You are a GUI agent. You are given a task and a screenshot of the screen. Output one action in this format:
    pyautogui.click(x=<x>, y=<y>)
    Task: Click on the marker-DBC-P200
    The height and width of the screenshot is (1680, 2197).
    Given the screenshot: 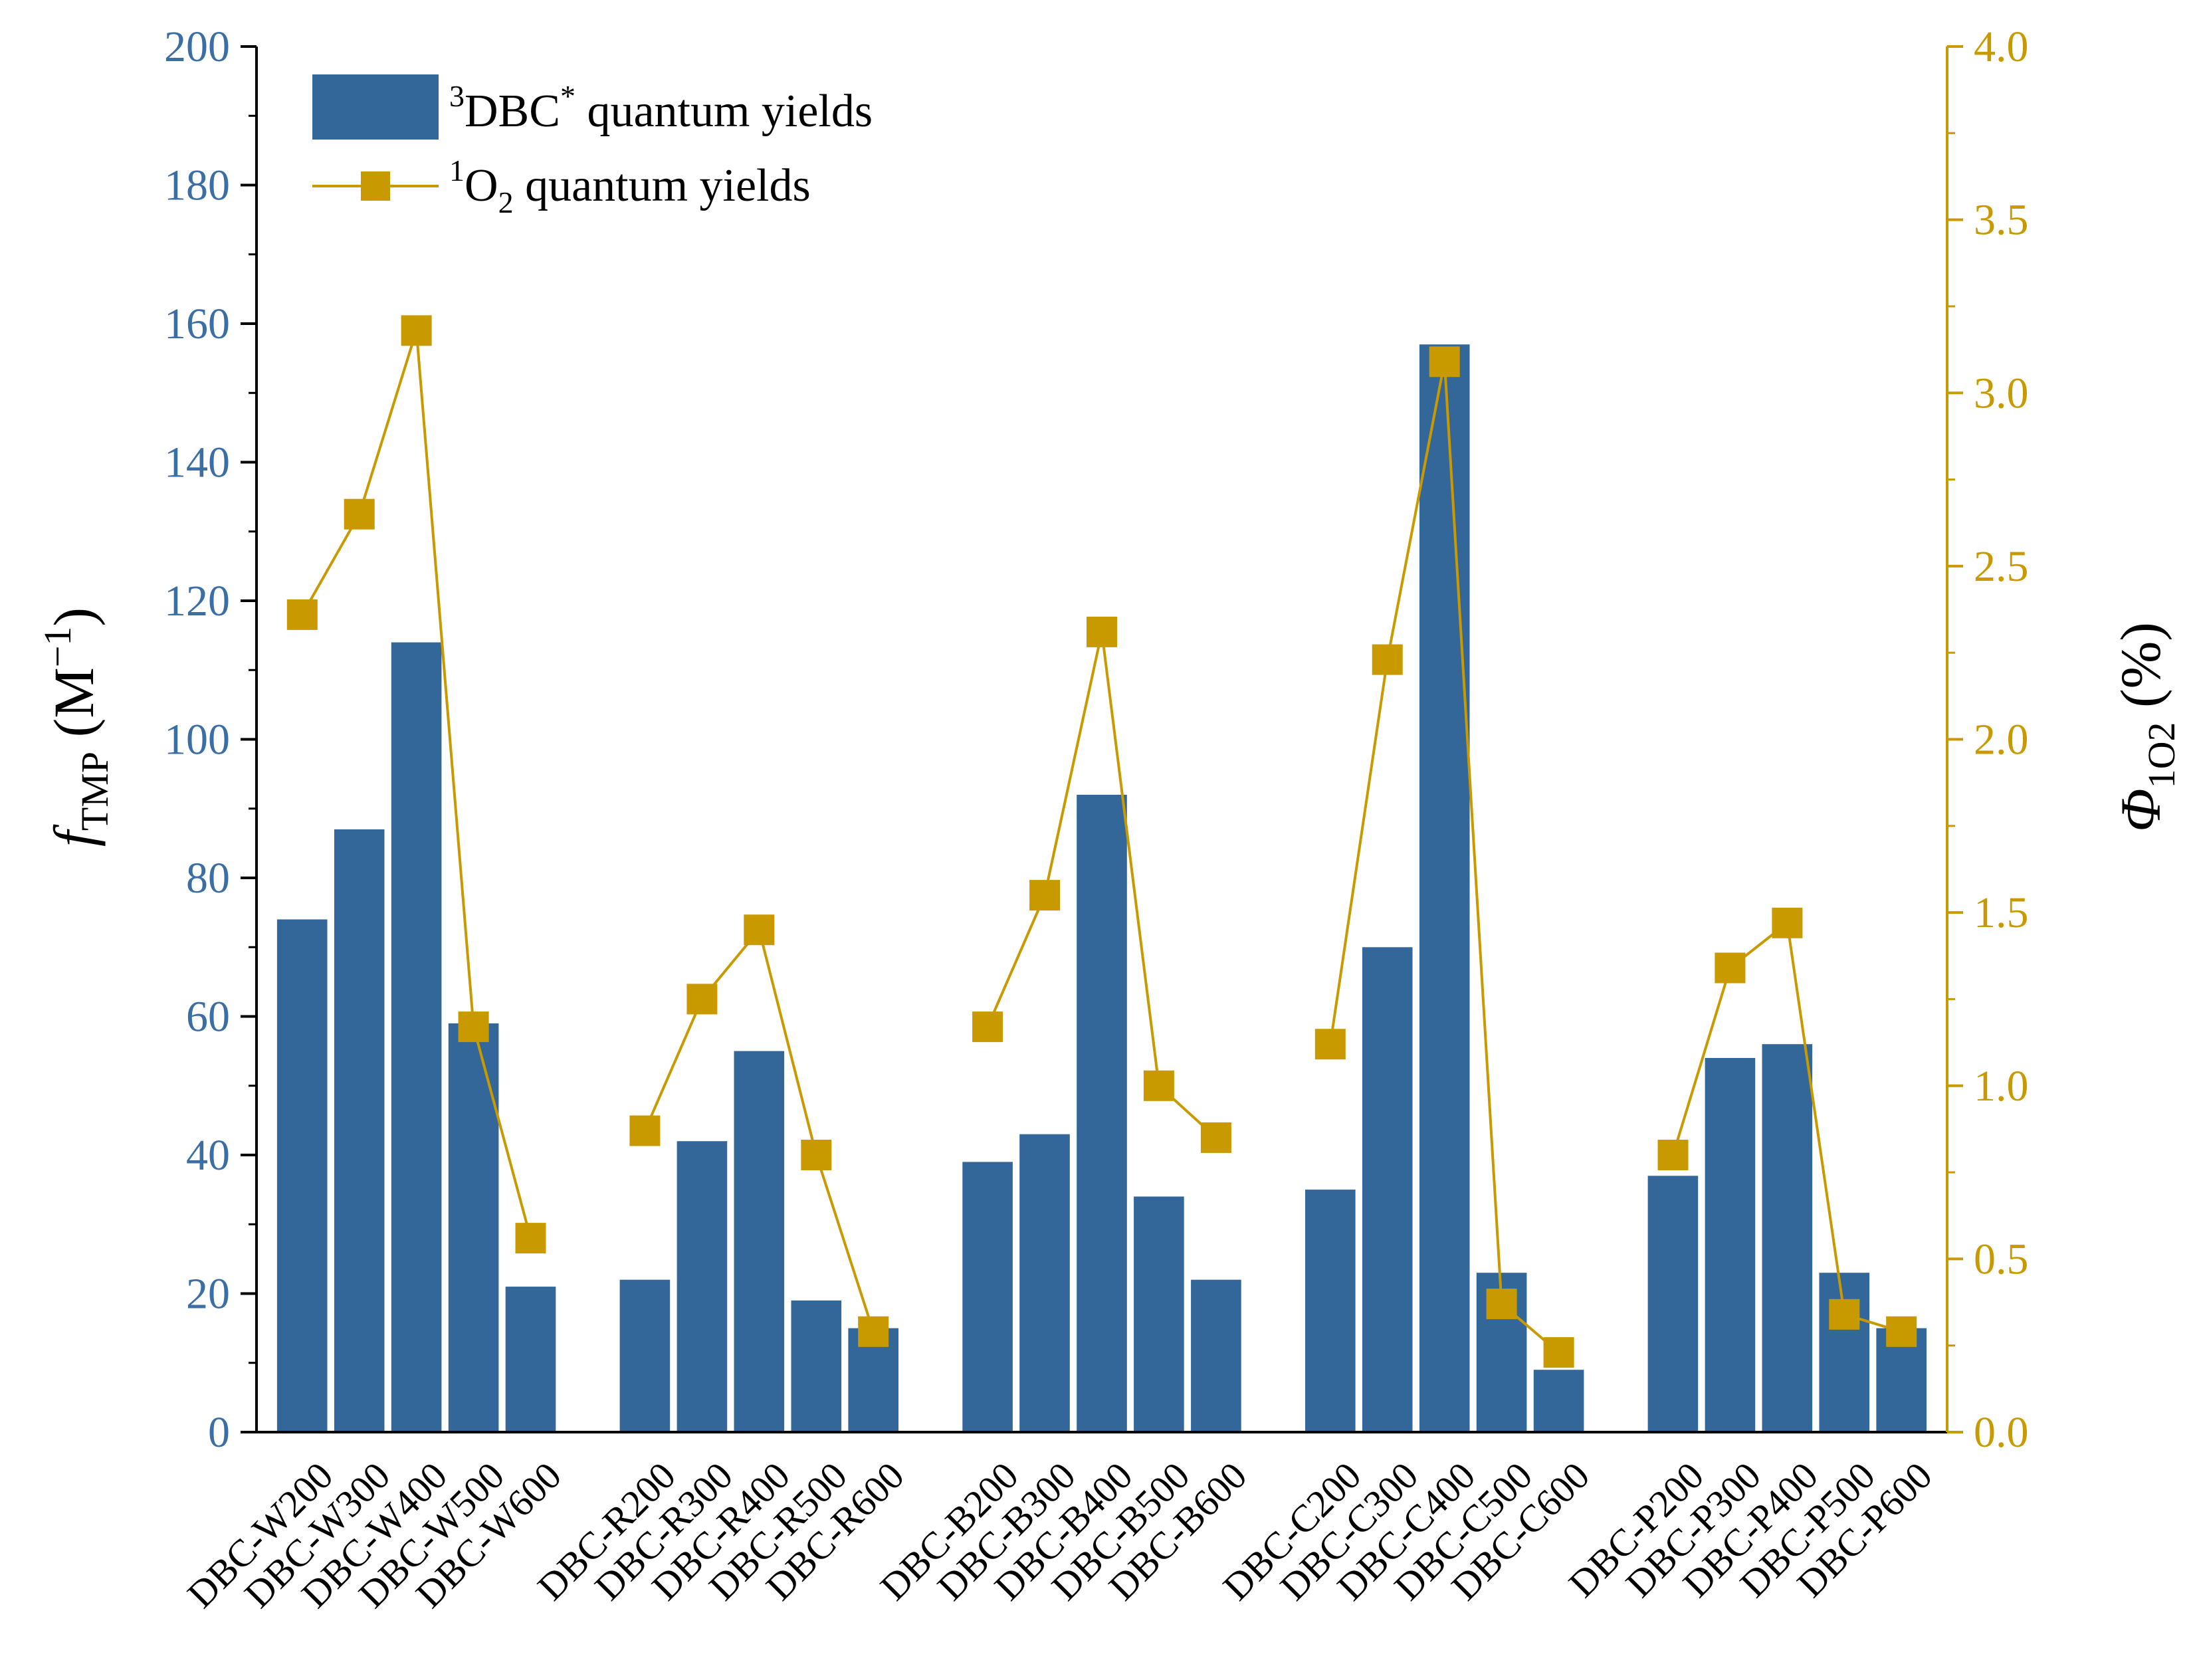 What is the action you would take?
    pyautogui.click(x=1673, y=1155)
    